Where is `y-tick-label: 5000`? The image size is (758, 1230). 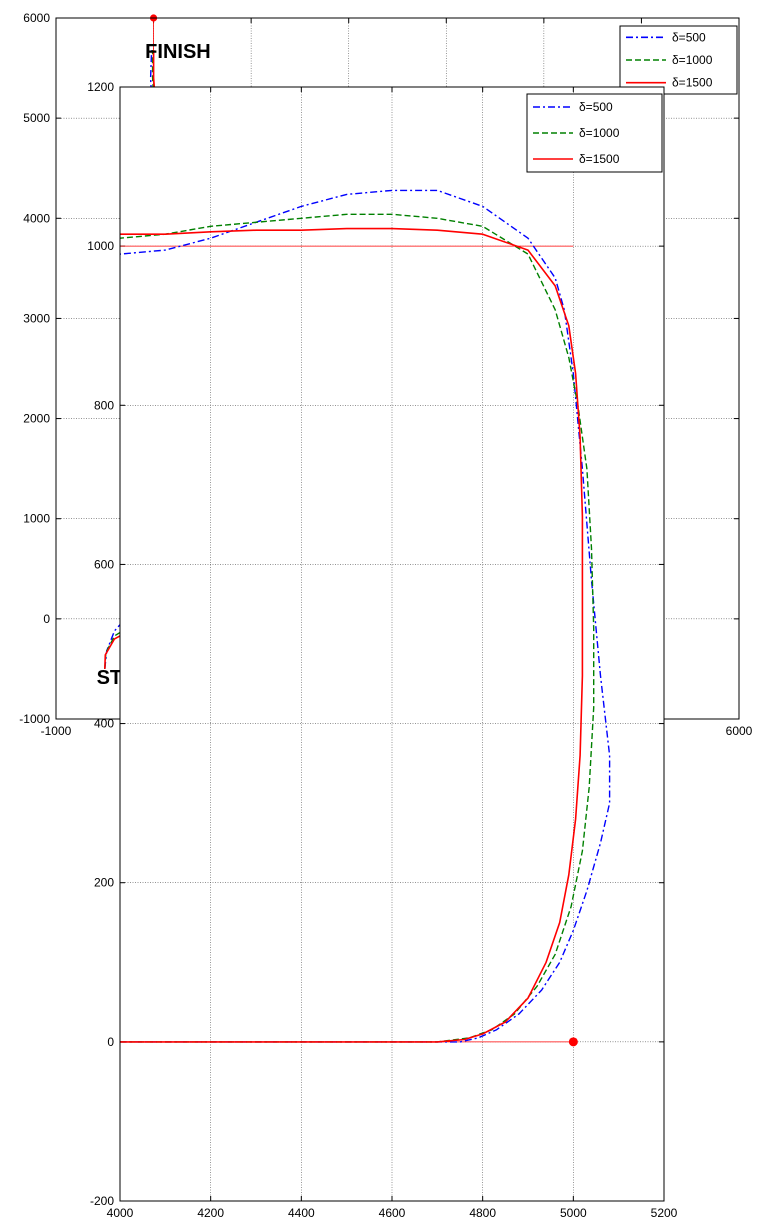 y-tick-label: 5000 is located at coordinates (36, 118).